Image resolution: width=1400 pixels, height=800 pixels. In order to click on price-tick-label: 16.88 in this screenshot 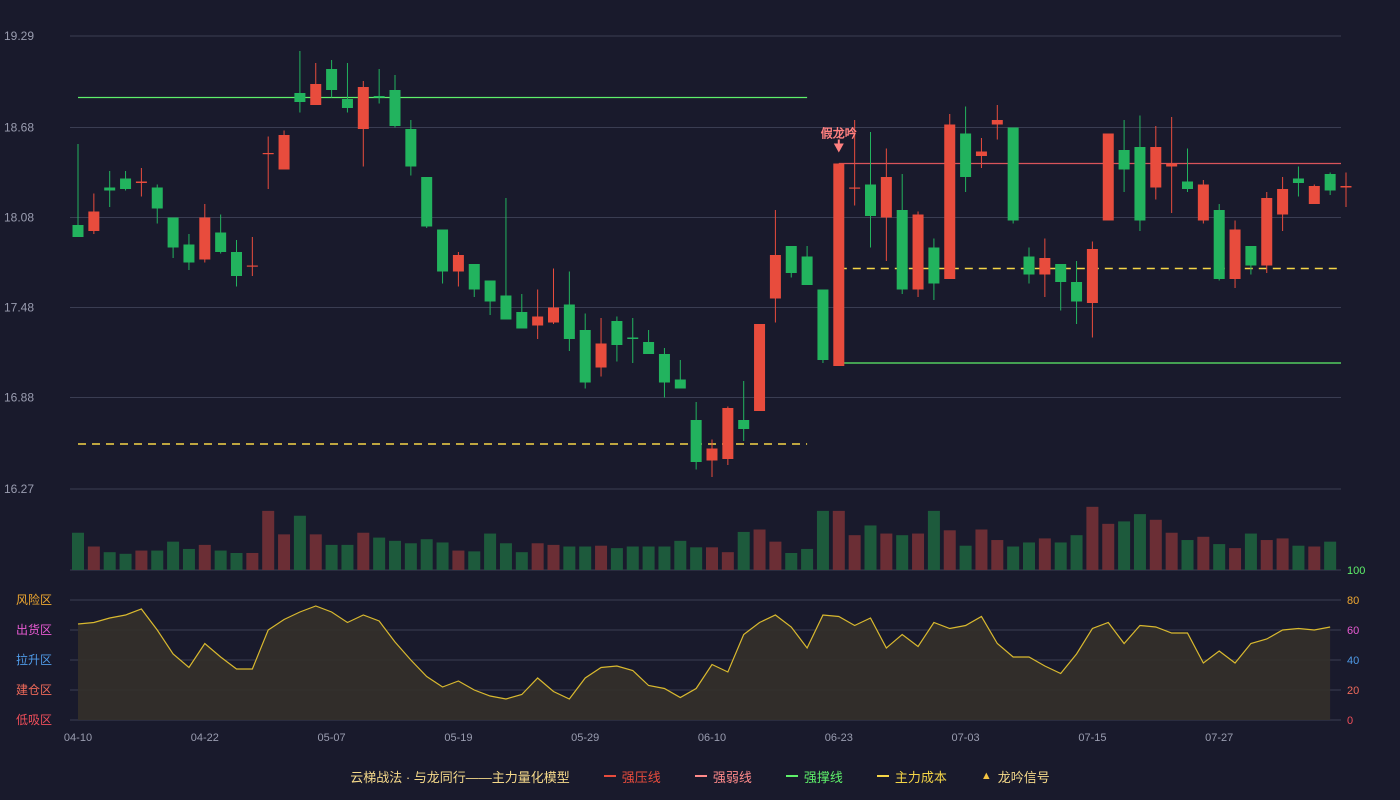, I will do `click(19, 398)`.